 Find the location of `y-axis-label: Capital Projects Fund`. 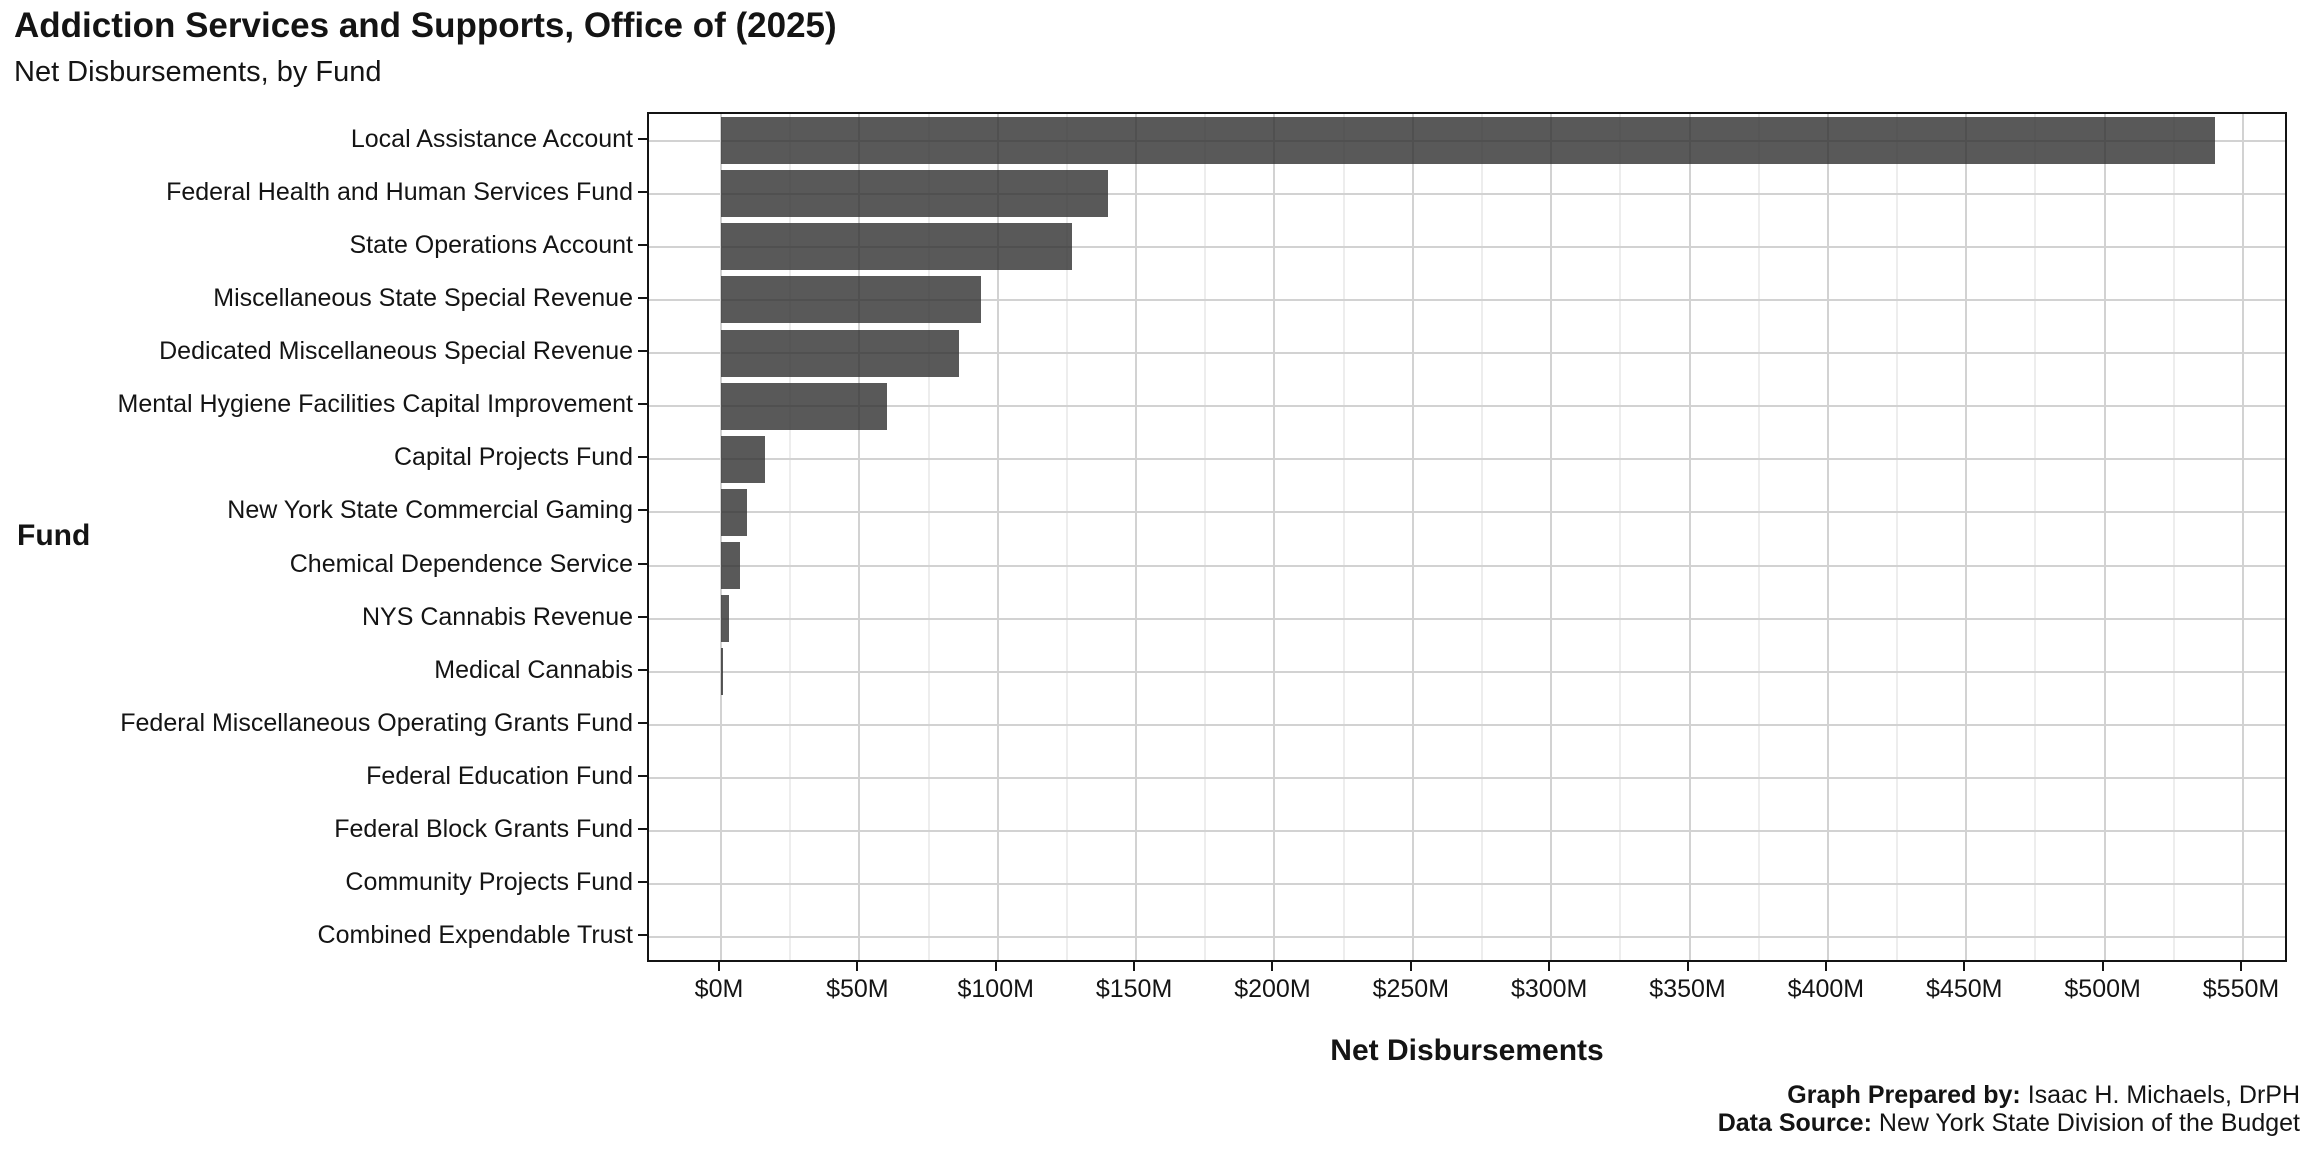

y-axis-label: Capital Projects Fund is located at coordinates (513, 457).